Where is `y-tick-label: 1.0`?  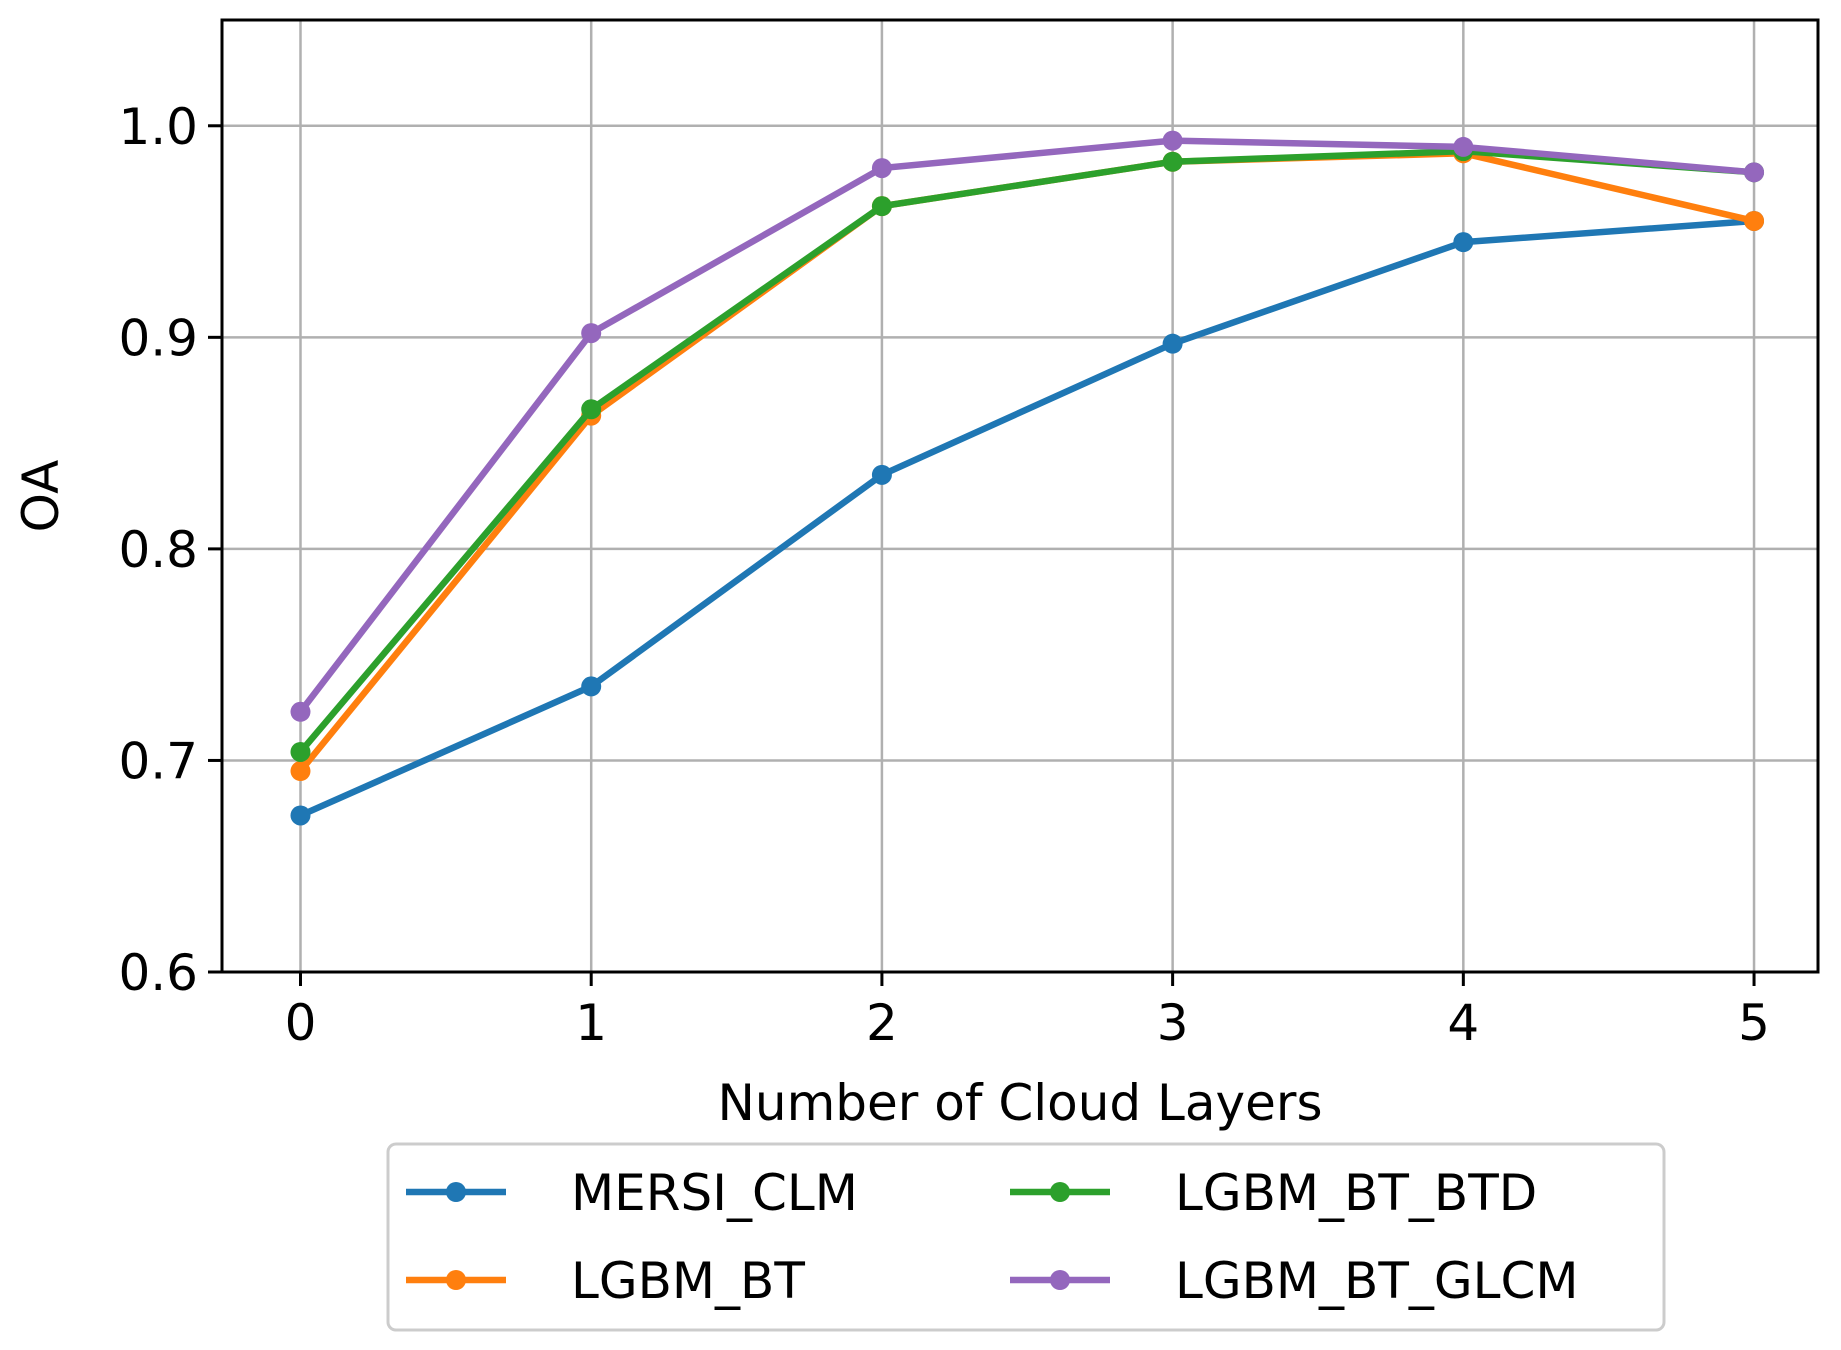 y-tick-label: 1.0 is located at coordinates (158, 127).